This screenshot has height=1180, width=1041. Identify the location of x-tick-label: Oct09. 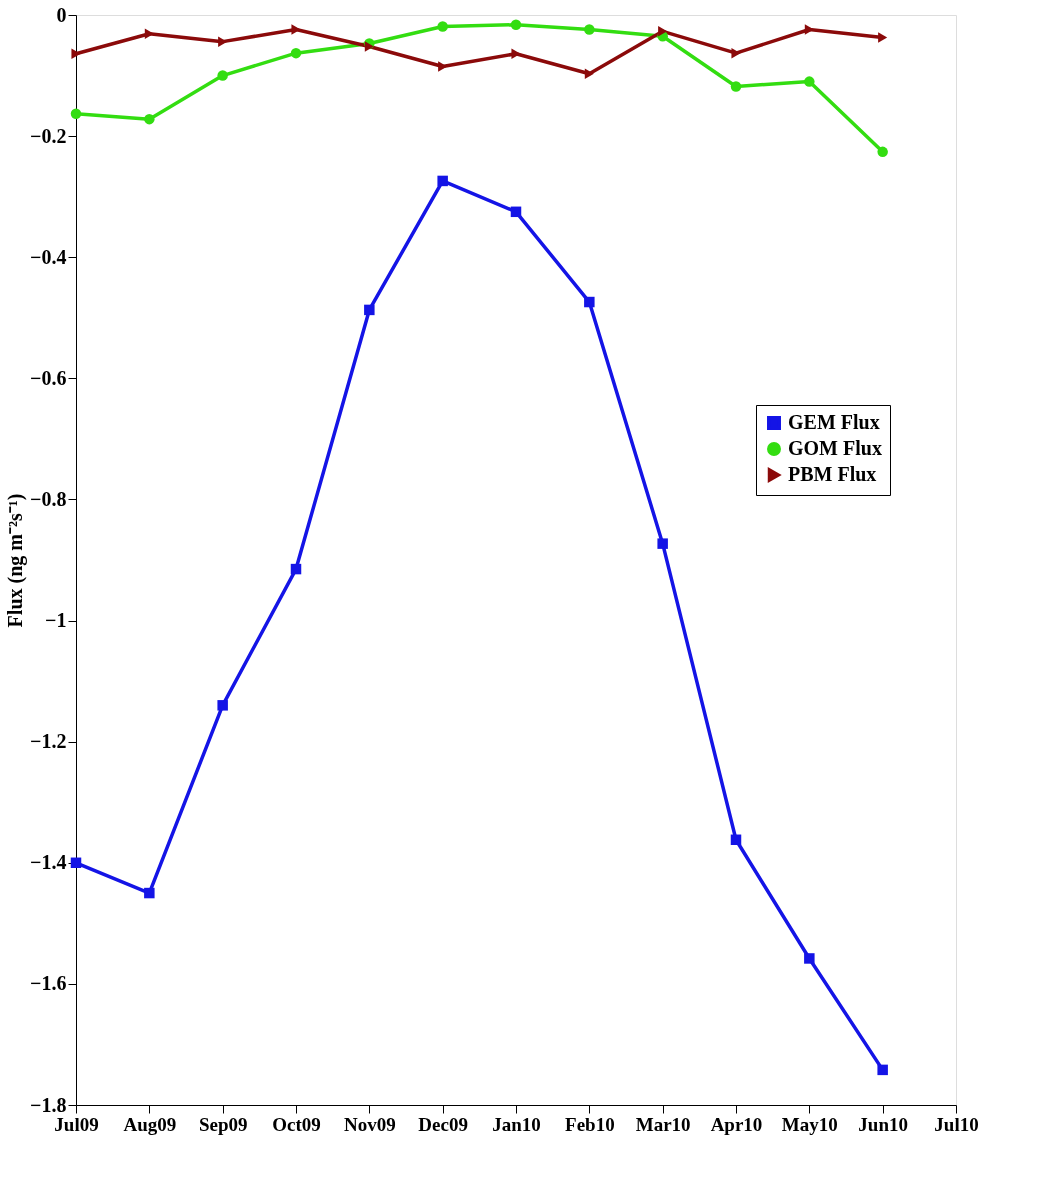
(296, 1124).